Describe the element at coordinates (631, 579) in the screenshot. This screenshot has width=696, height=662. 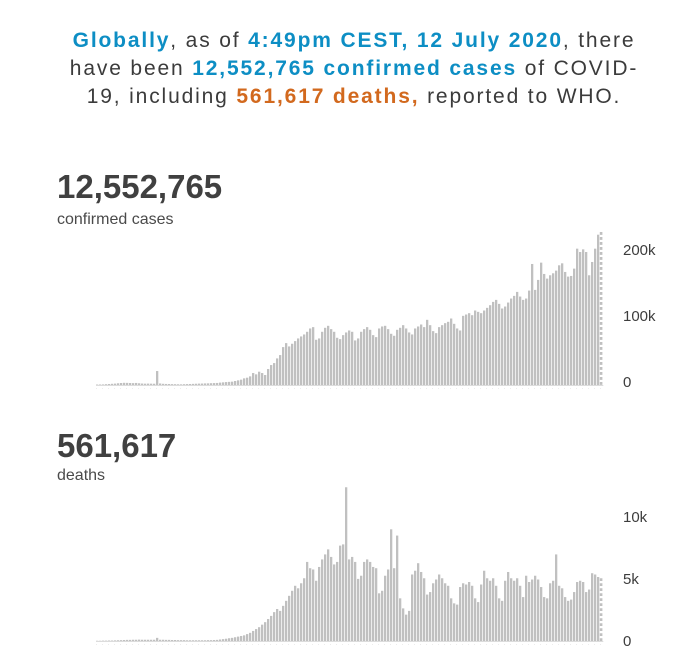
I see `svg-text: 5k` at that location.